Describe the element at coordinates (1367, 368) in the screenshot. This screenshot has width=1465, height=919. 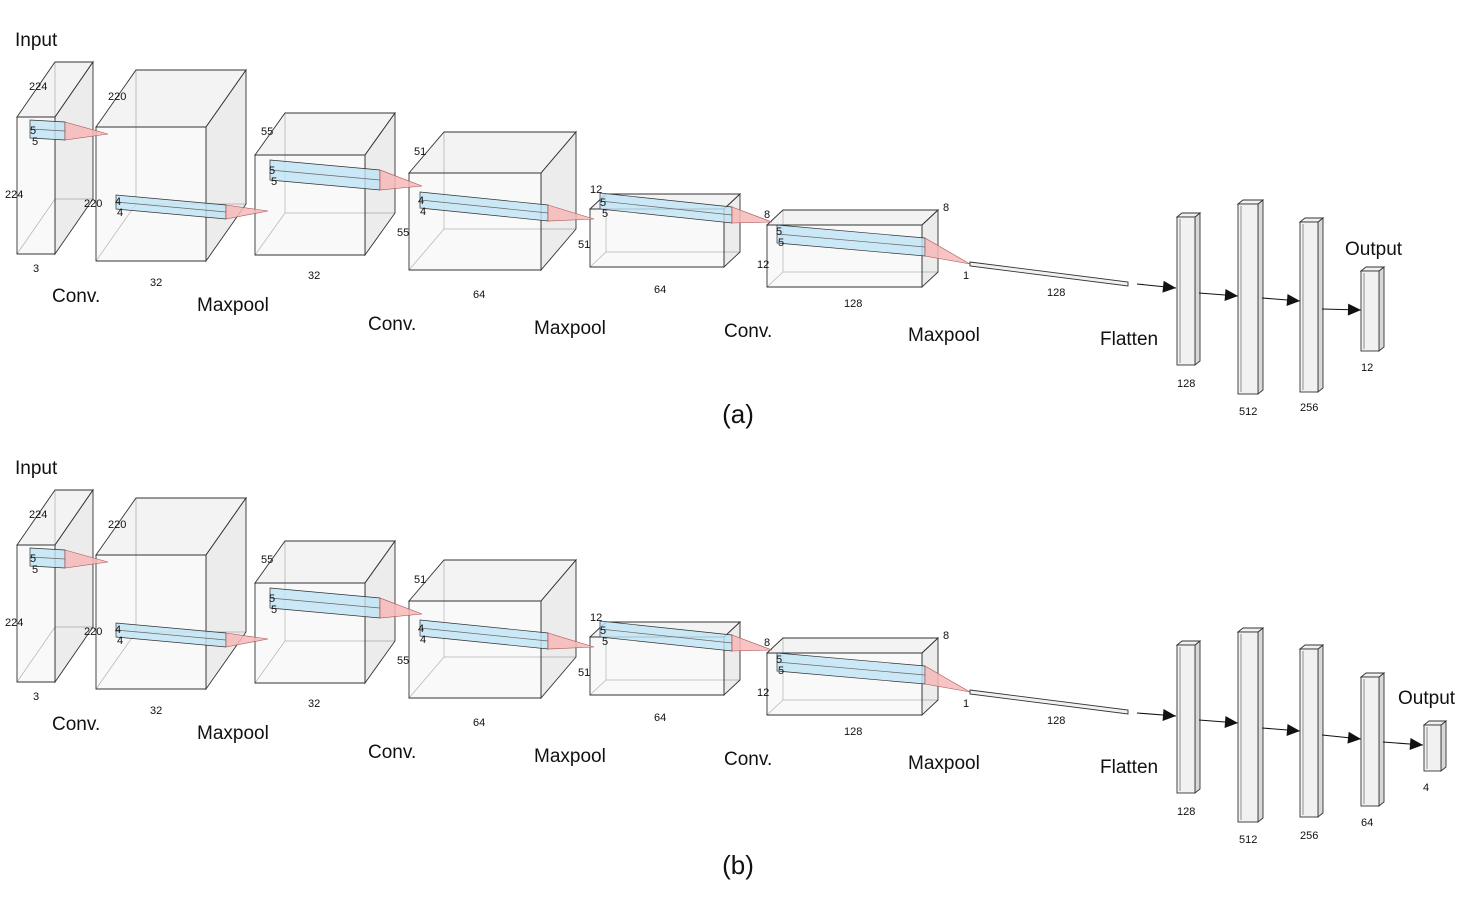
I see `dense-size-label: 12` at that location.